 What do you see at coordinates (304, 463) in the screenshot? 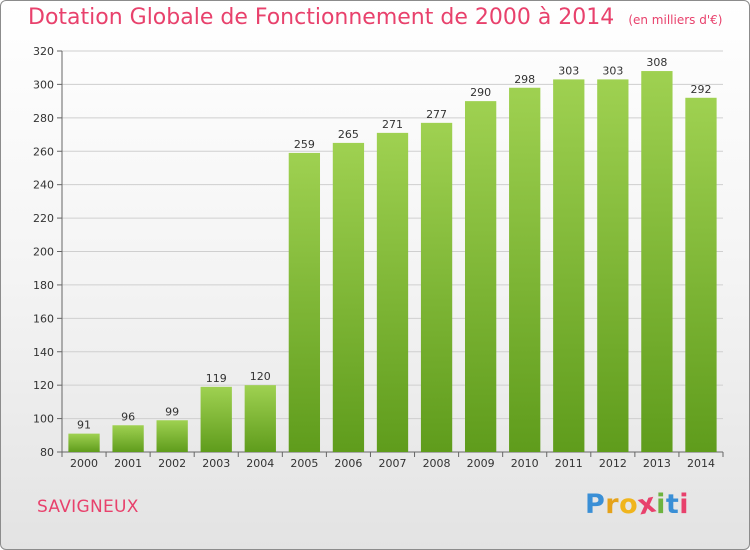
I see `x-tick-label-2005: 2005` at bounding box center [304, 463].